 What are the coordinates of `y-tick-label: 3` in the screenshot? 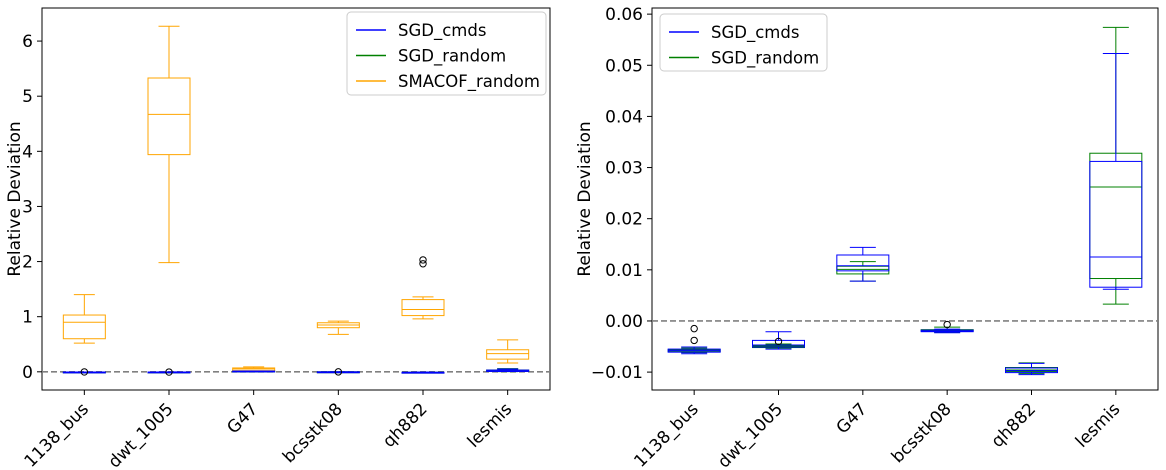 It's located at (27, 207).